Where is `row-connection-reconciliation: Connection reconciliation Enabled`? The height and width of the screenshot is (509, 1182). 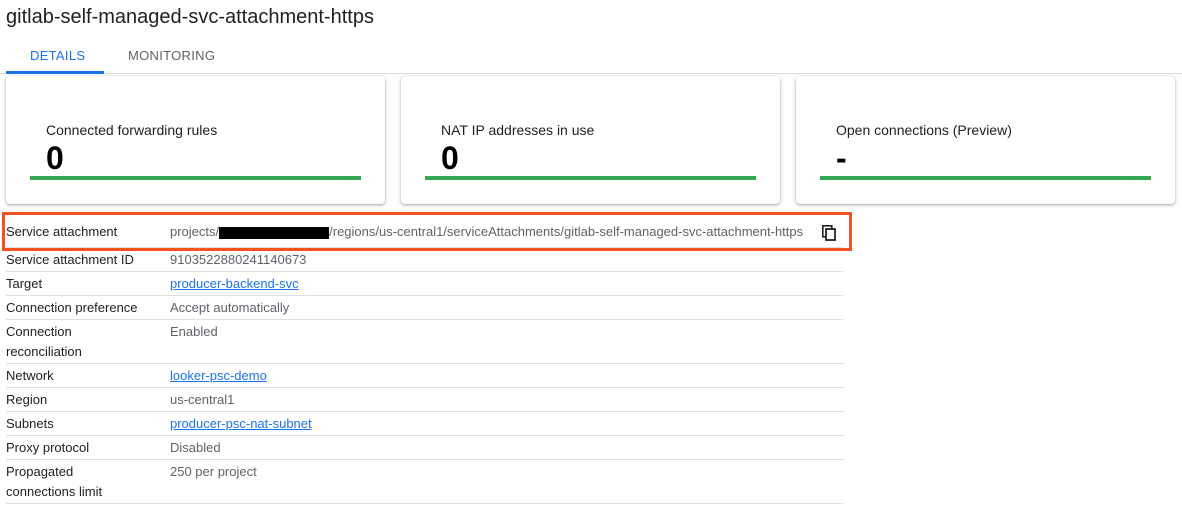
row-connection-reconciliation: Connection reconciliation Enabled is located at coordinates (424, 342).